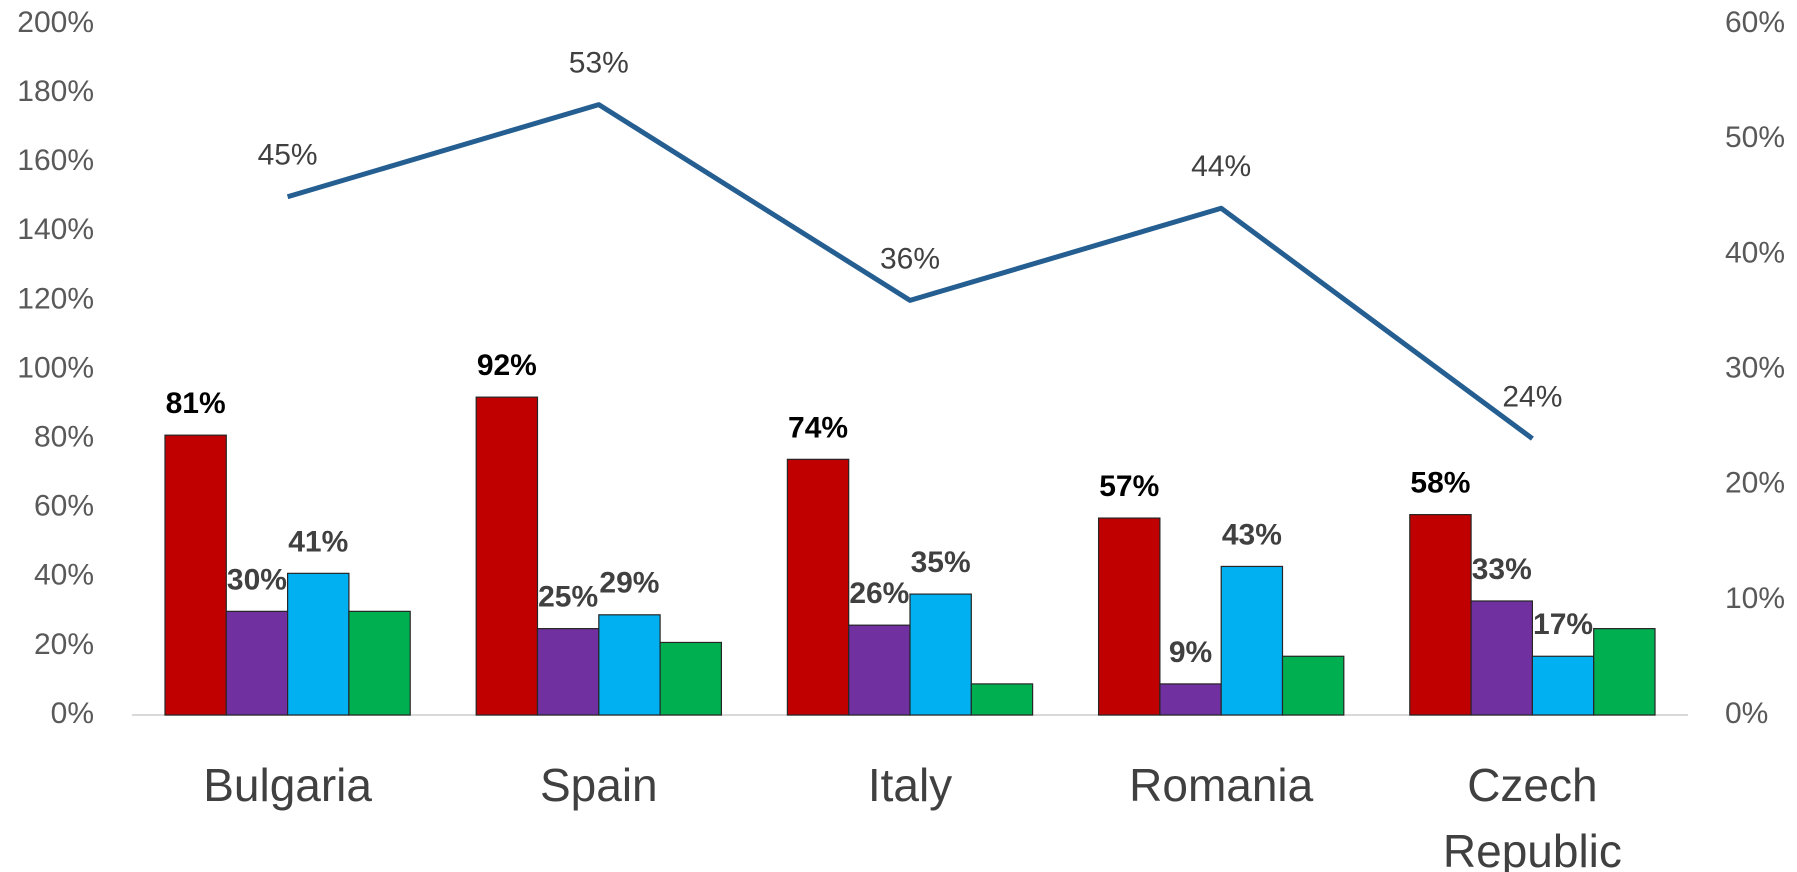  What do you see at coordinates (1532, 815) in the screenshot?
I see `x-tick-label: Czech Republic` at bounding box center [1532, 815].